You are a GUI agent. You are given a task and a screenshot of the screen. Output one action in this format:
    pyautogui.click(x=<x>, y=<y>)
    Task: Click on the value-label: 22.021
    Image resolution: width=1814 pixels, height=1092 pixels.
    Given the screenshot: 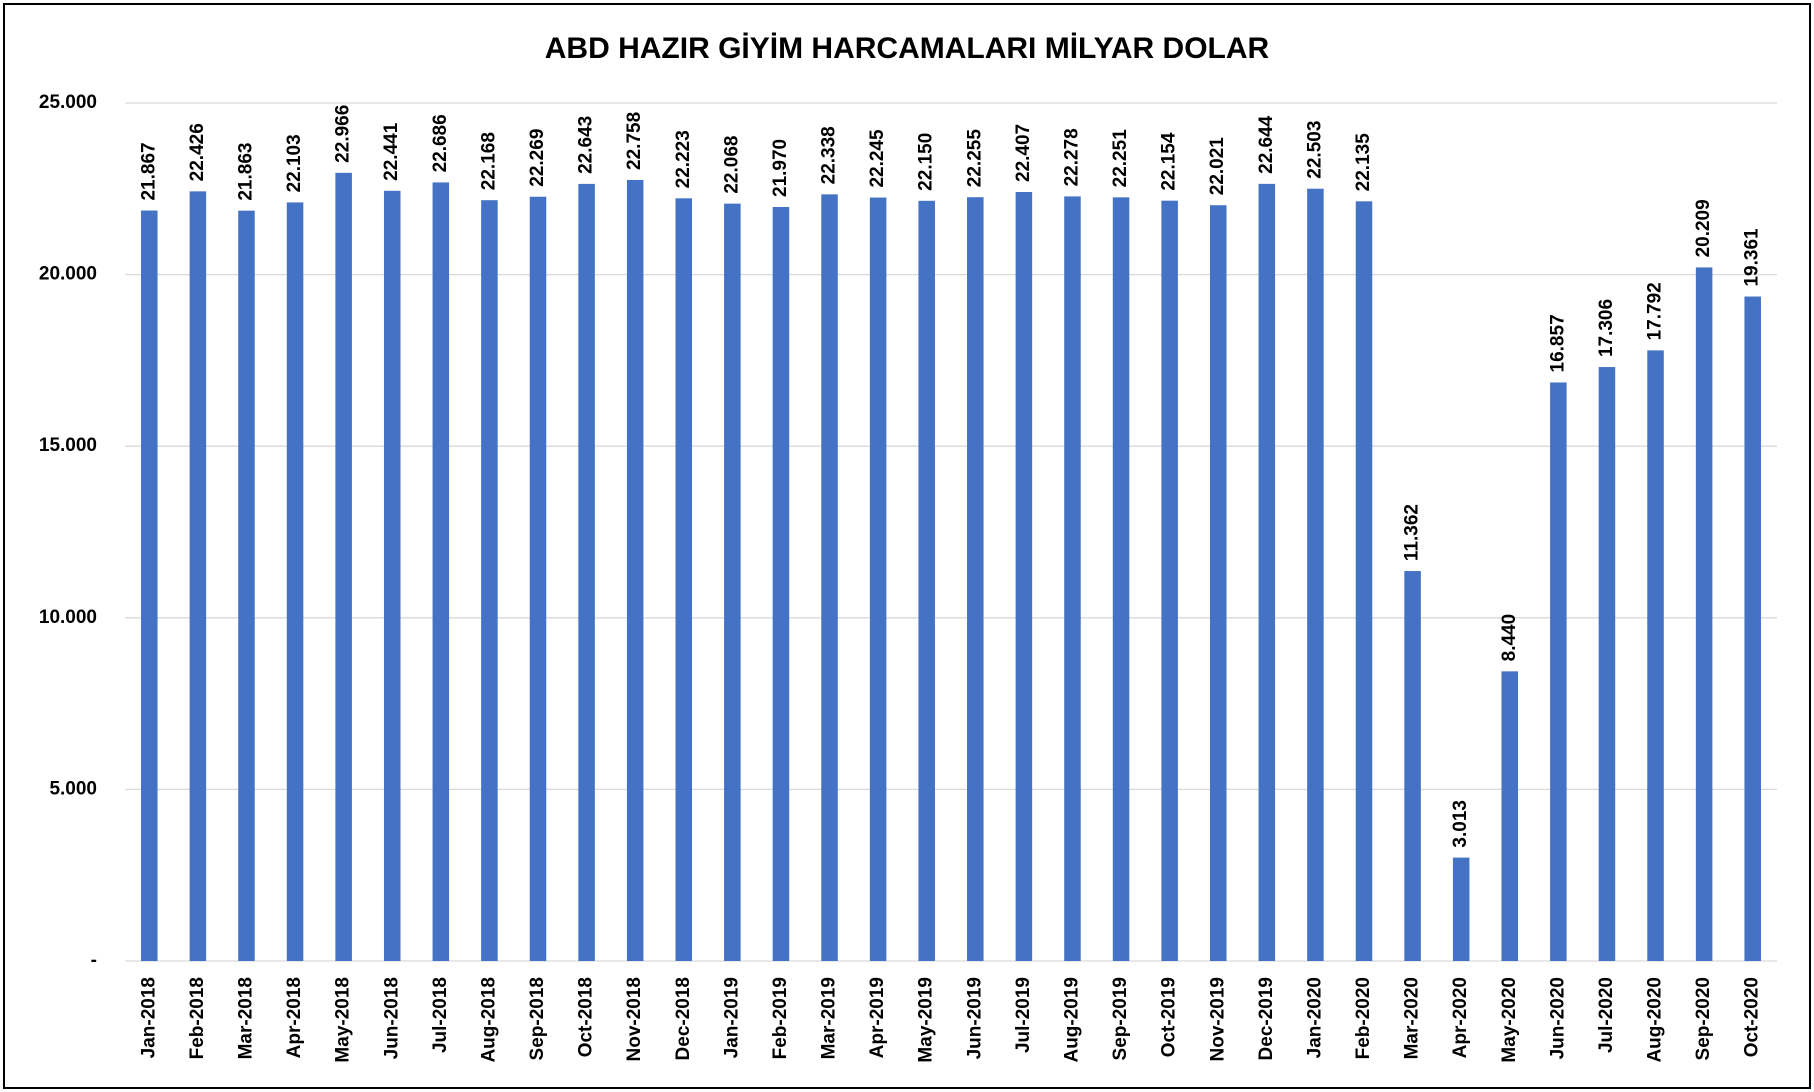 What is the action you would take?
    pyautogui.click(x=1217, y=166)
    